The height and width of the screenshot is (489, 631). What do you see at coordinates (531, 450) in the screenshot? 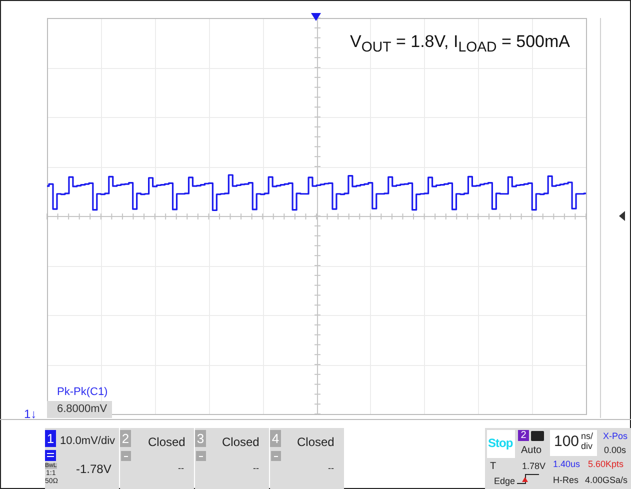
I see `text: Auto` at bounding box center [531, 450].